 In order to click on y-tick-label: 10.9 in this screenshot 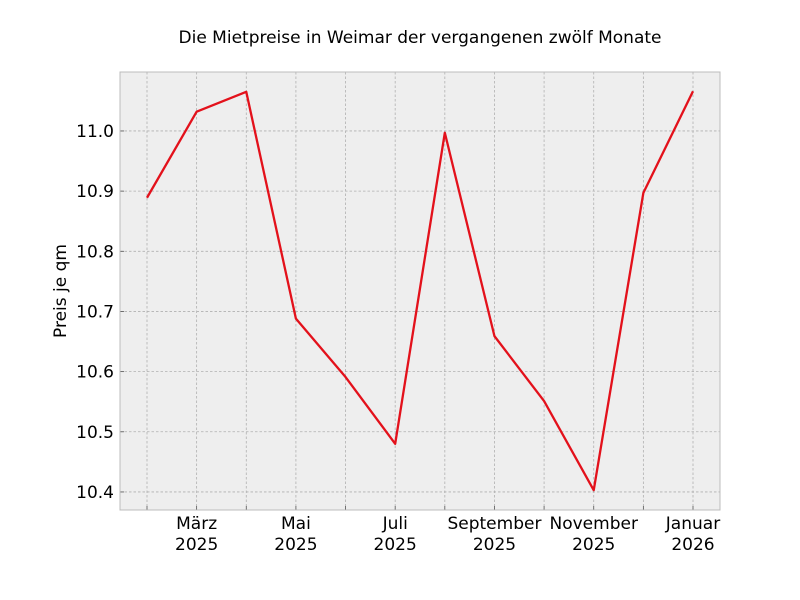, I will do `click(95, 192)`.